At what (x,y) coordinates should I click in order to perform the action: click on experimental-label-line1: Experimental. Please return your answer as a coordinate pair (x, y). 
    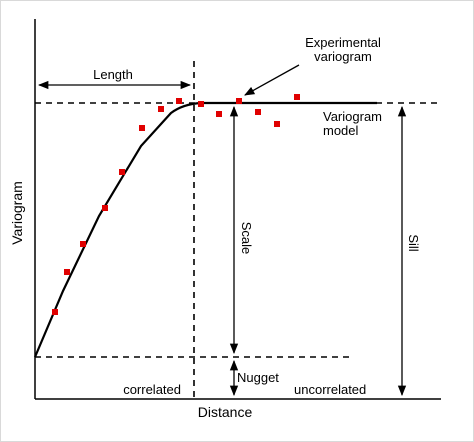
    Looking at the image, I should click on (343, 42).